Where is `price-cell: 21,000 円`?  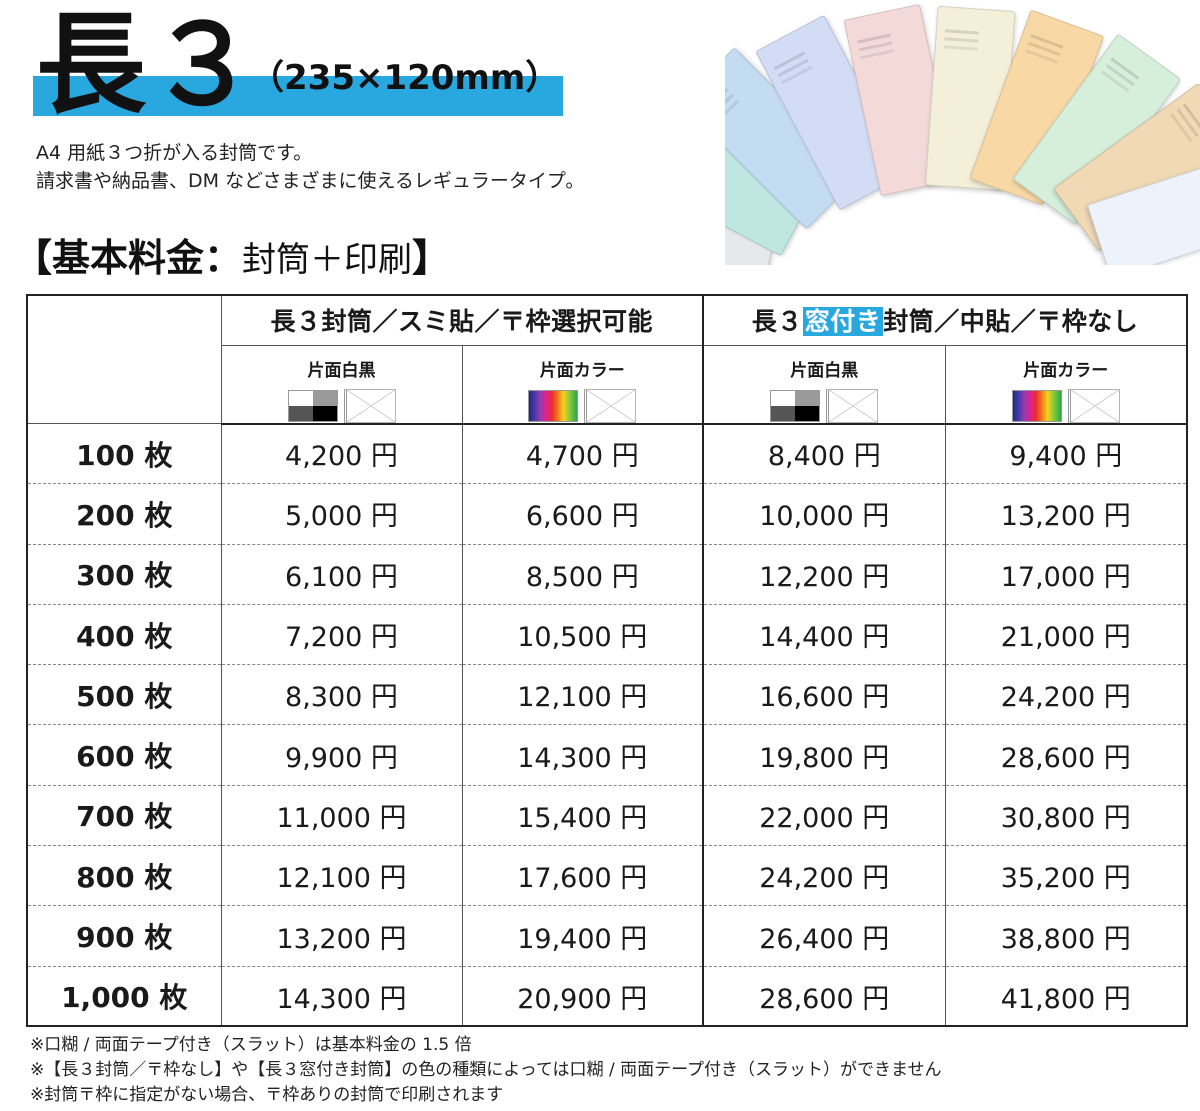
price-cell: 21,000 円 is located at coordinates (1066, 635).